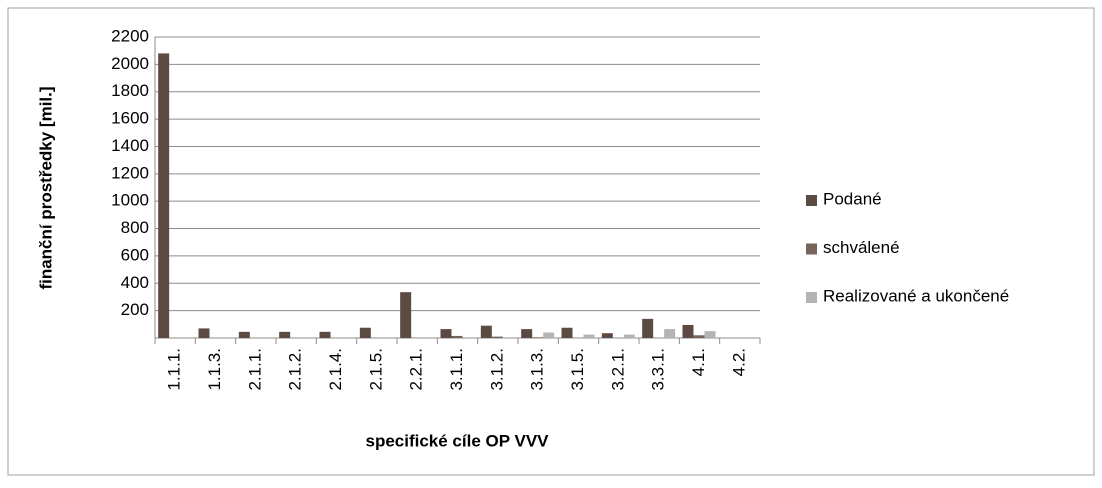 Image resolution: width=1102 pixels, height=488 pixels. I want to click on x-tick-label: 1.1.3., so click(214, 369).